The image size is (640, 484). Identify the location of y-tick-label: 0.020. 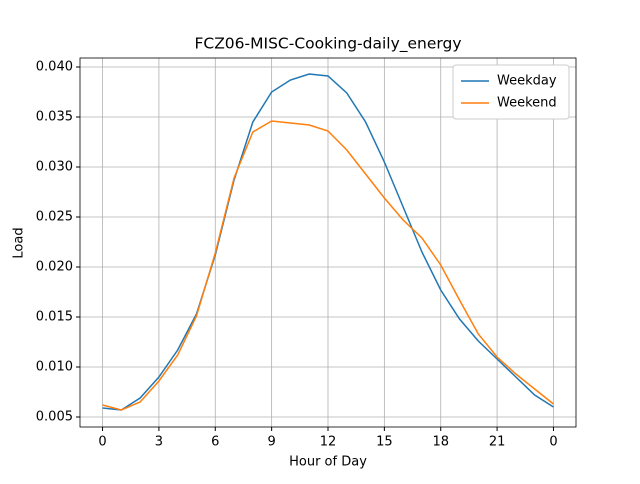
(54, 267).